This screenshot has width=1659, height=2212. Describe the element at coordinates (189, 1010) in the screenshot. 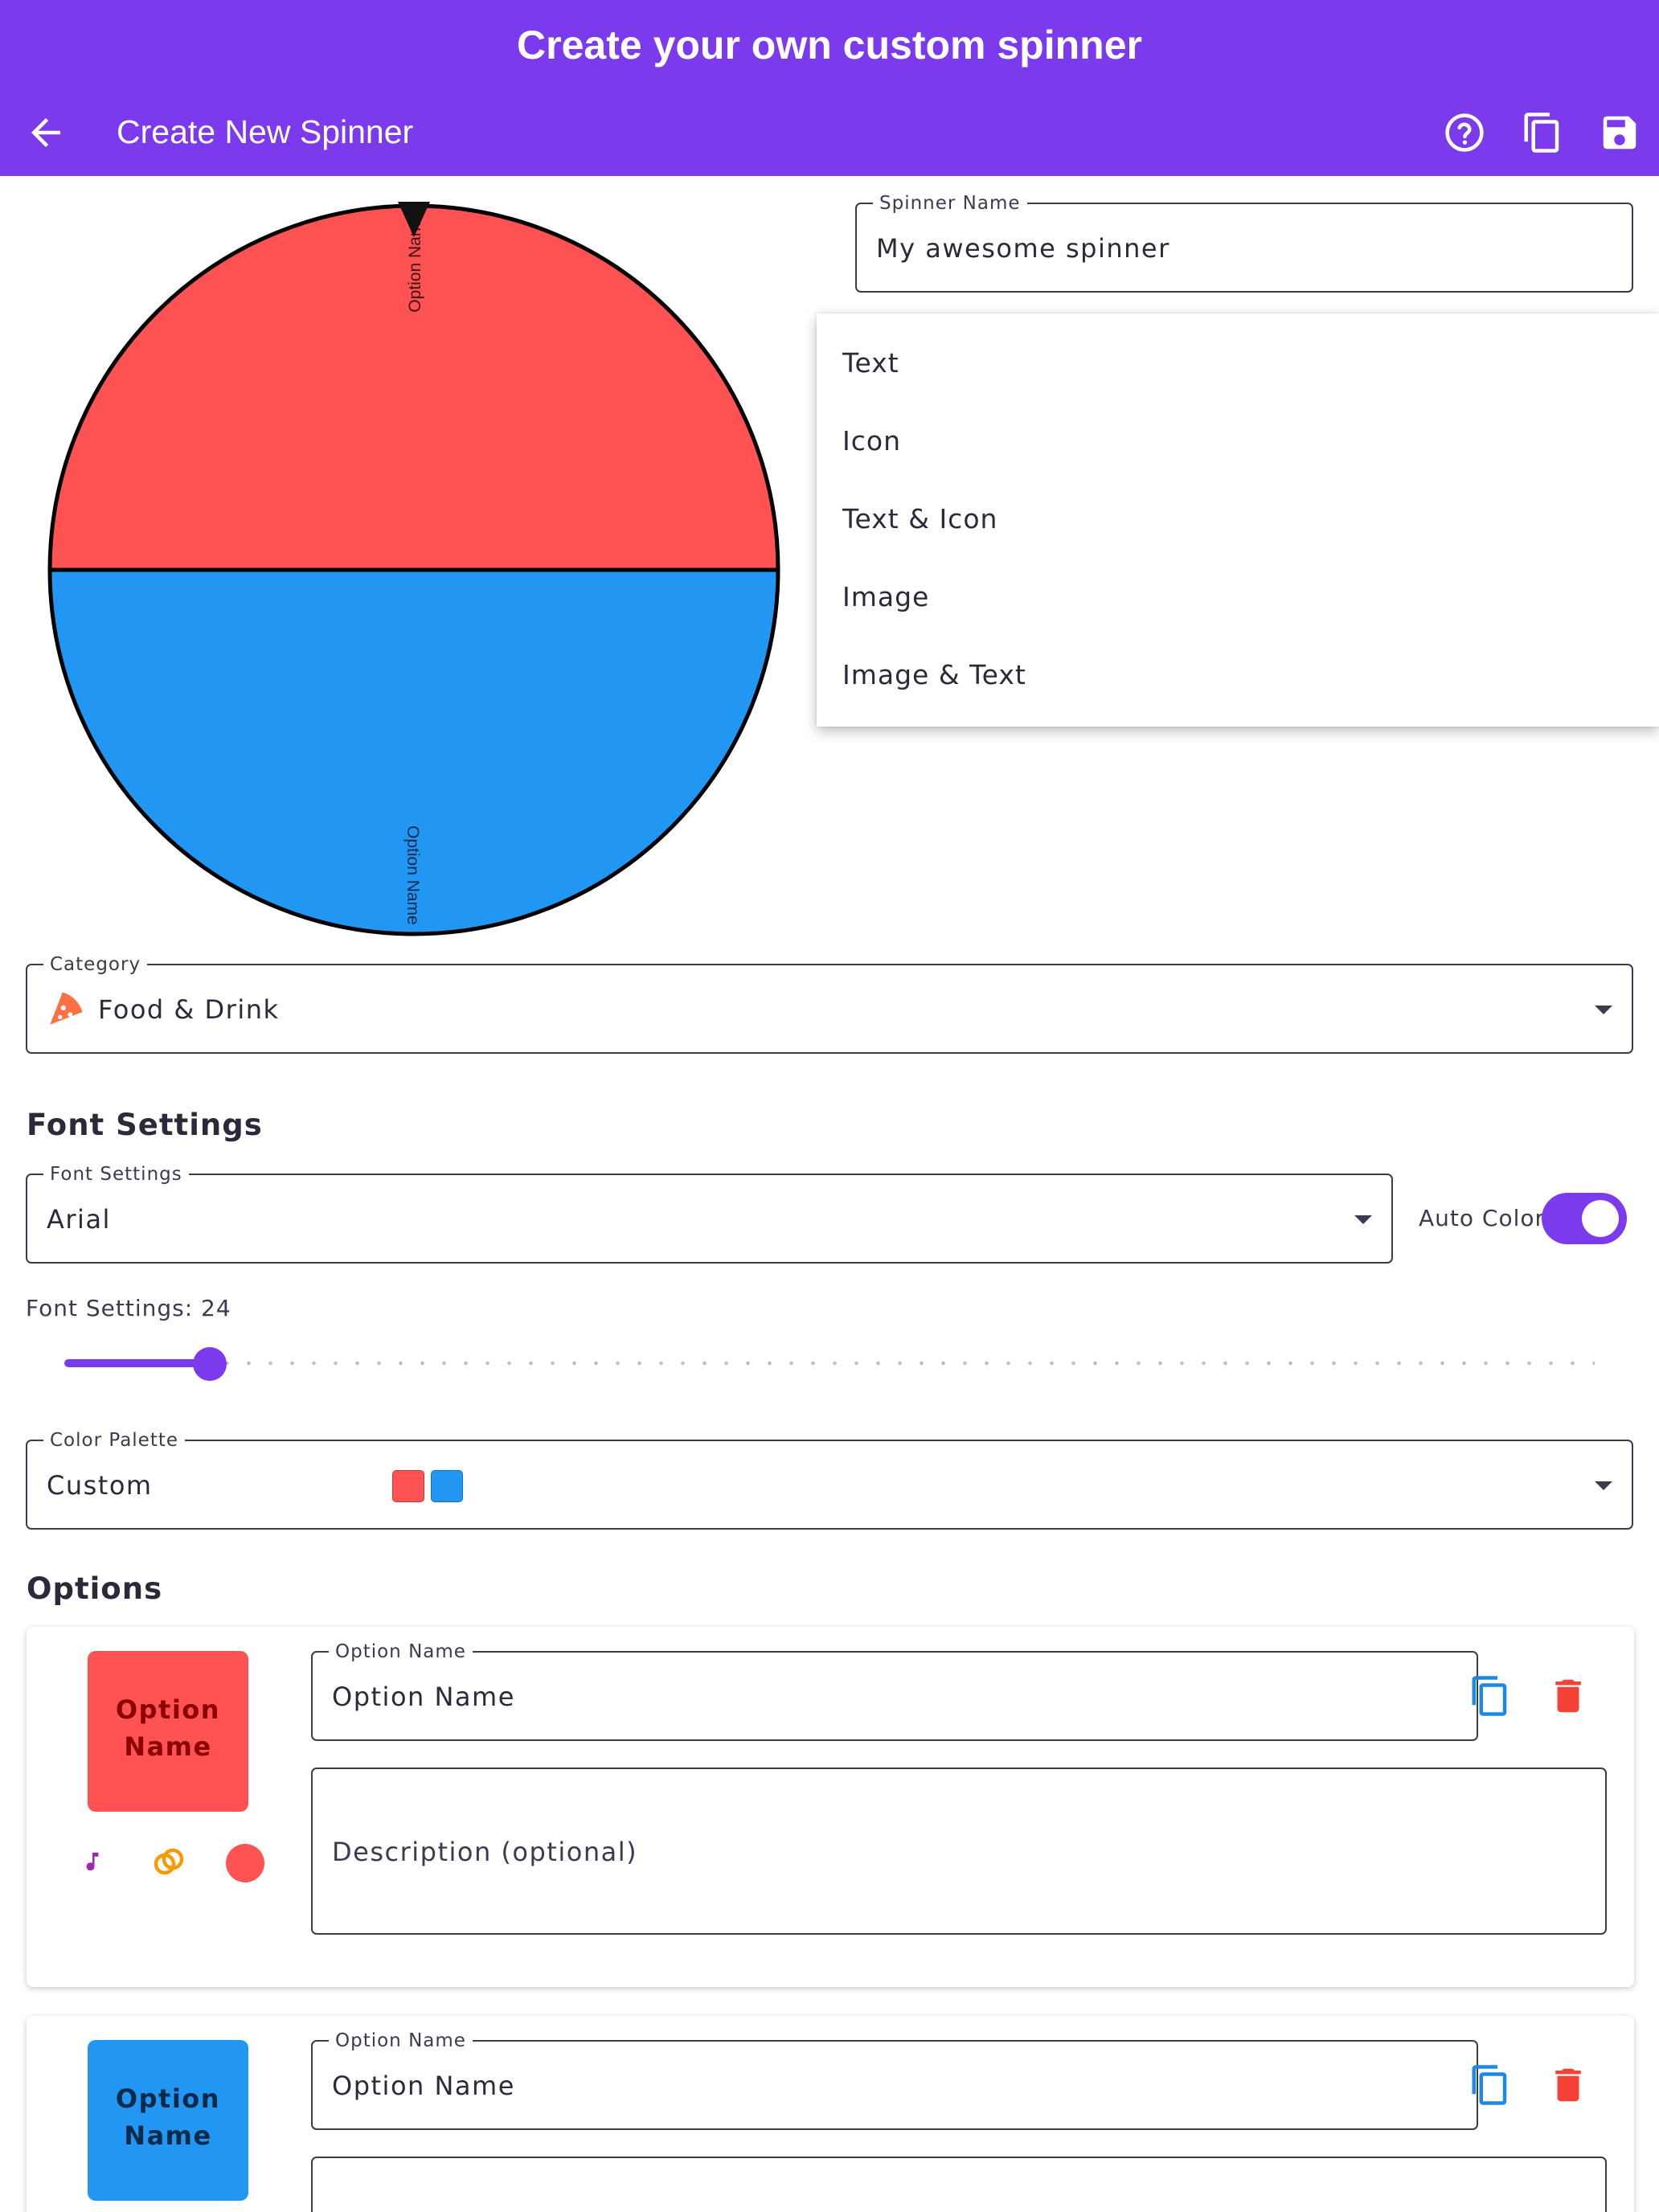

I see `category-value: Food & Drink` at that location.